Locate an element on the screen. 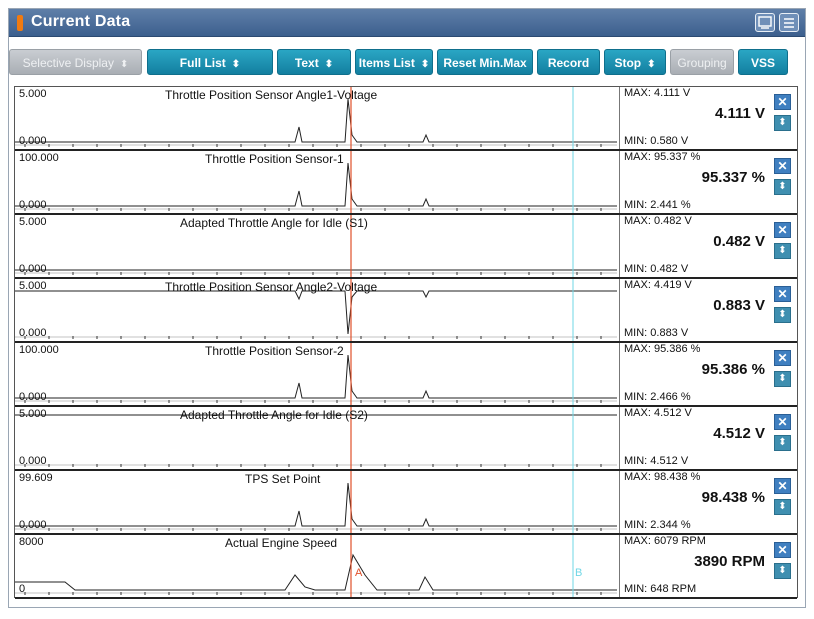  current-value: 4.512 V is located at coordinates (739, 433).